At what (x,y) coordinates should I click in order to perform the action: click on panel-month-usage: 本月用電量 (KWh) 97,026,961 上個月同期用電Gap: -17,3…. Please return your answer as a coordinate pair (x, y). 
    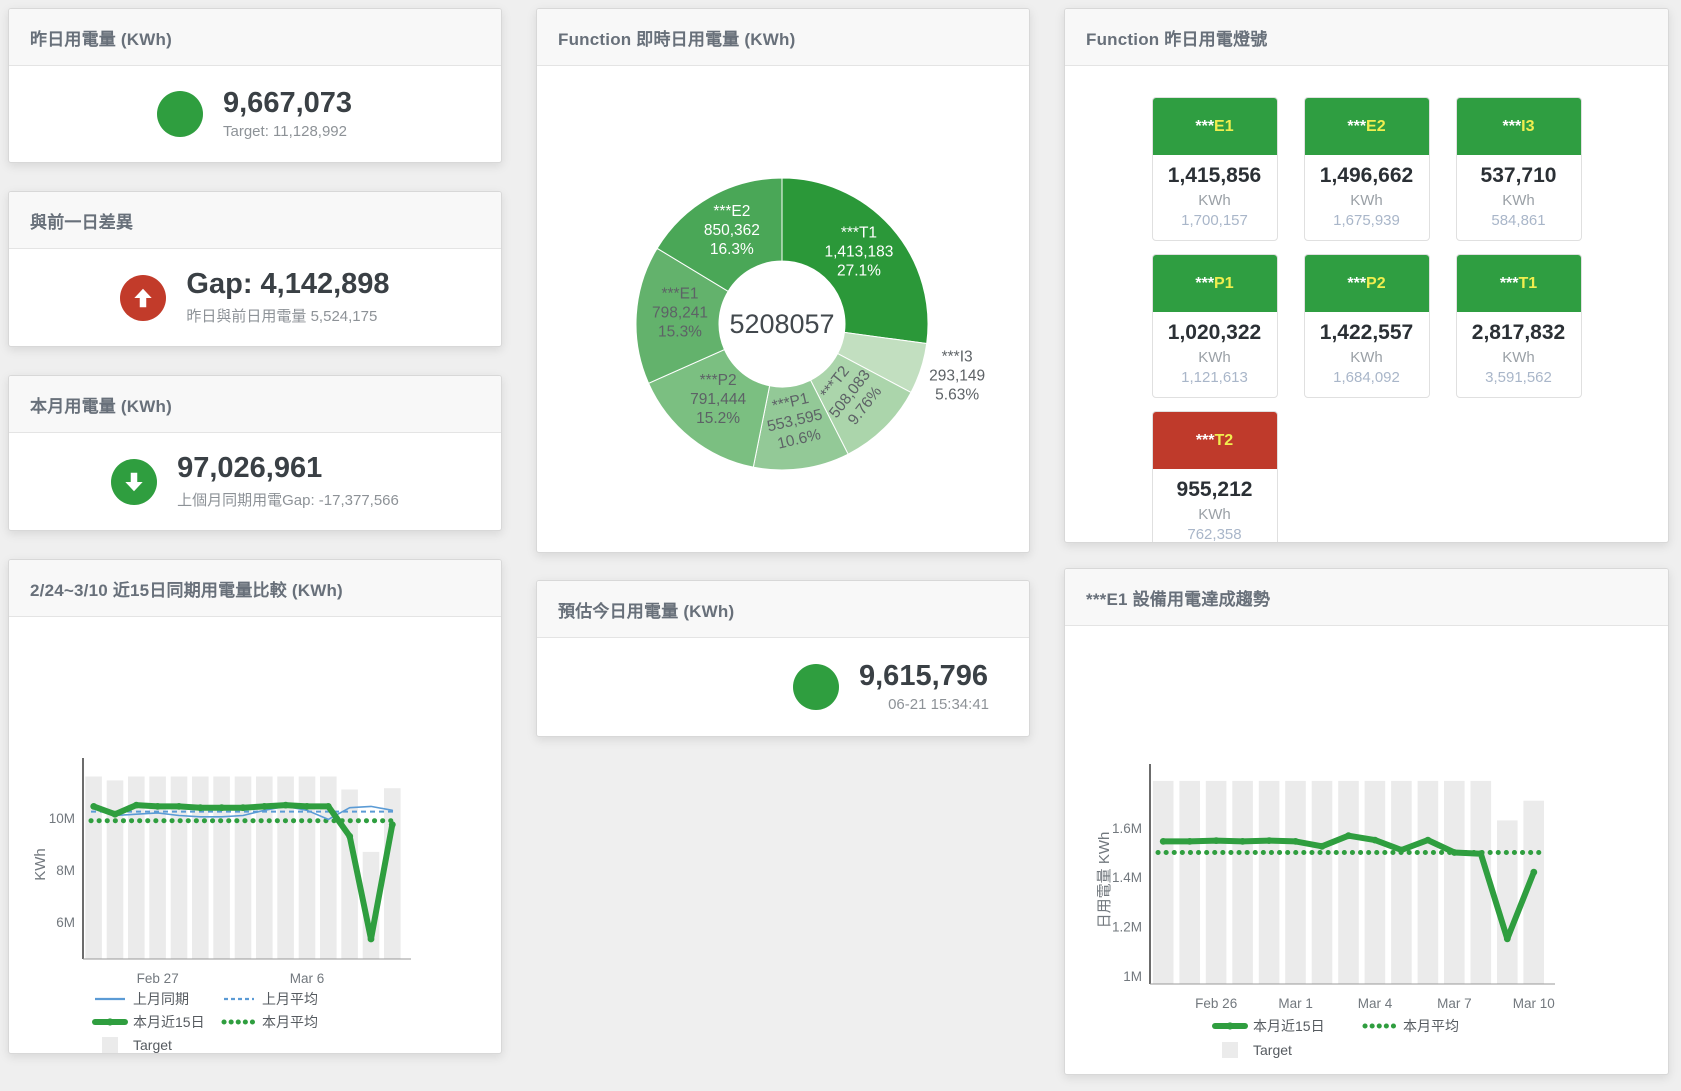
    Looking at the image, I should click on (255, 453).